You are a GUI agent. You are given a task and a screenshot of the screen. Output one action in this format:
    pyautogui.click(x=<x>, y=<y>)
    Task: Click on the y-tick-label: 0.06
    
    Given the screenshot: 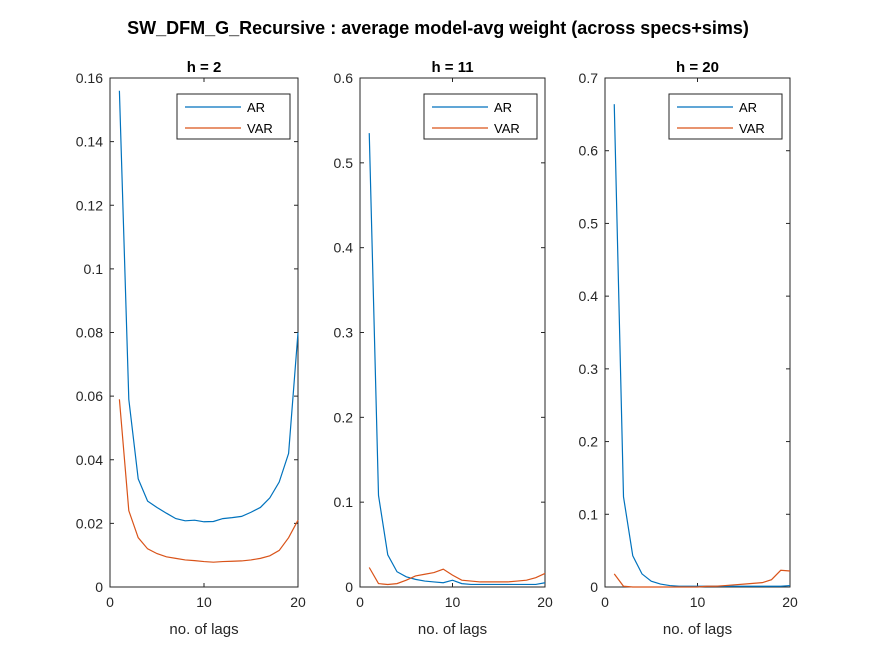 What is the action you would take?
    pyautogui.click(x=89, y=396)
    